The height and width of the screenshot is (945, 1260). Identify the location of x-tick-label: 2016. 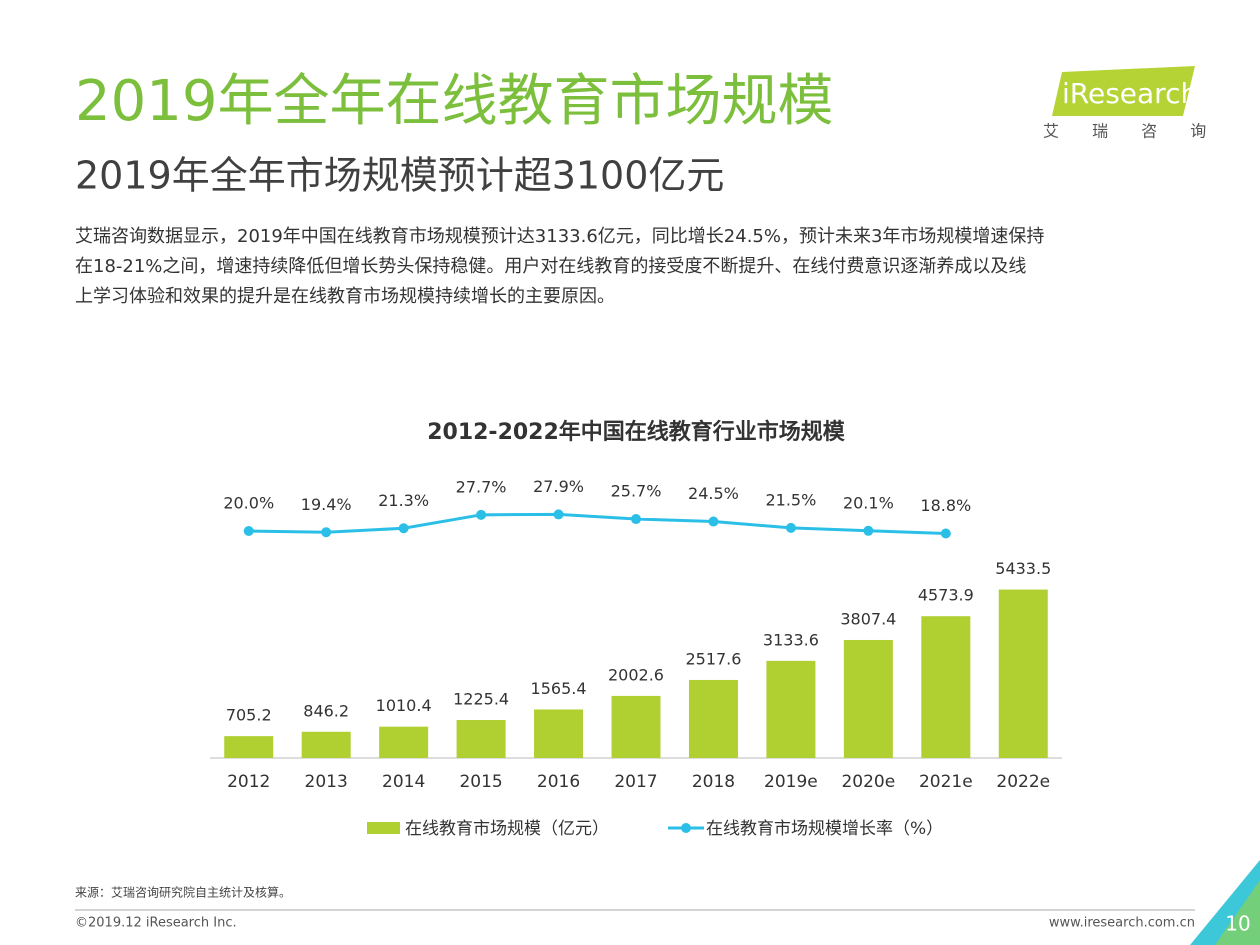
(558, 782).